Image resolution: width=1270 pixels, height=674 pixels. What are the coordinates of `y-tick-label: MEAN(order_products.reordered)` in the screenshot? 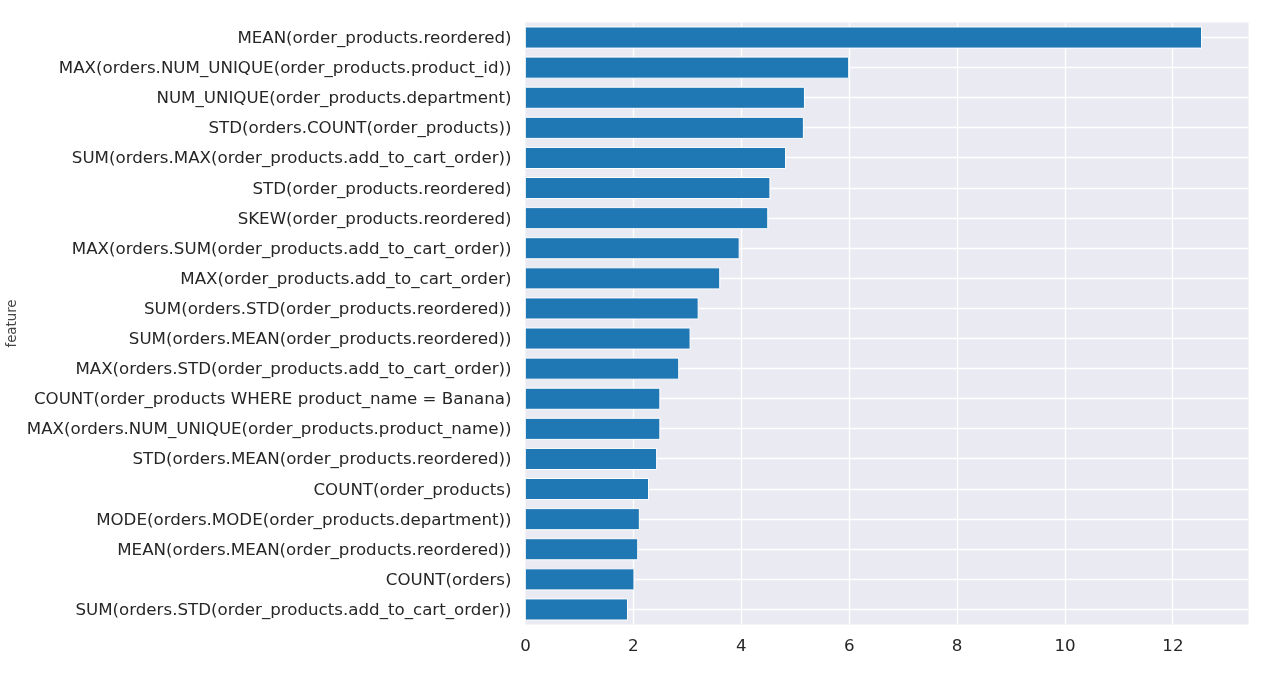 It's located at (374, 38).